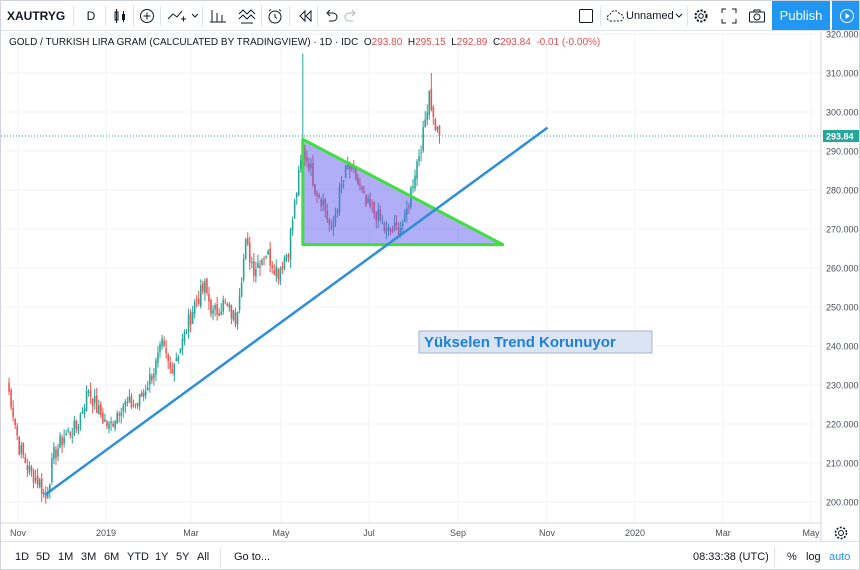 This screenshot has width=860, height=570. What do you see at coordinates (91, 16) in the screenshot?
I see `interval-button: D` at bounding box center [91, 16].